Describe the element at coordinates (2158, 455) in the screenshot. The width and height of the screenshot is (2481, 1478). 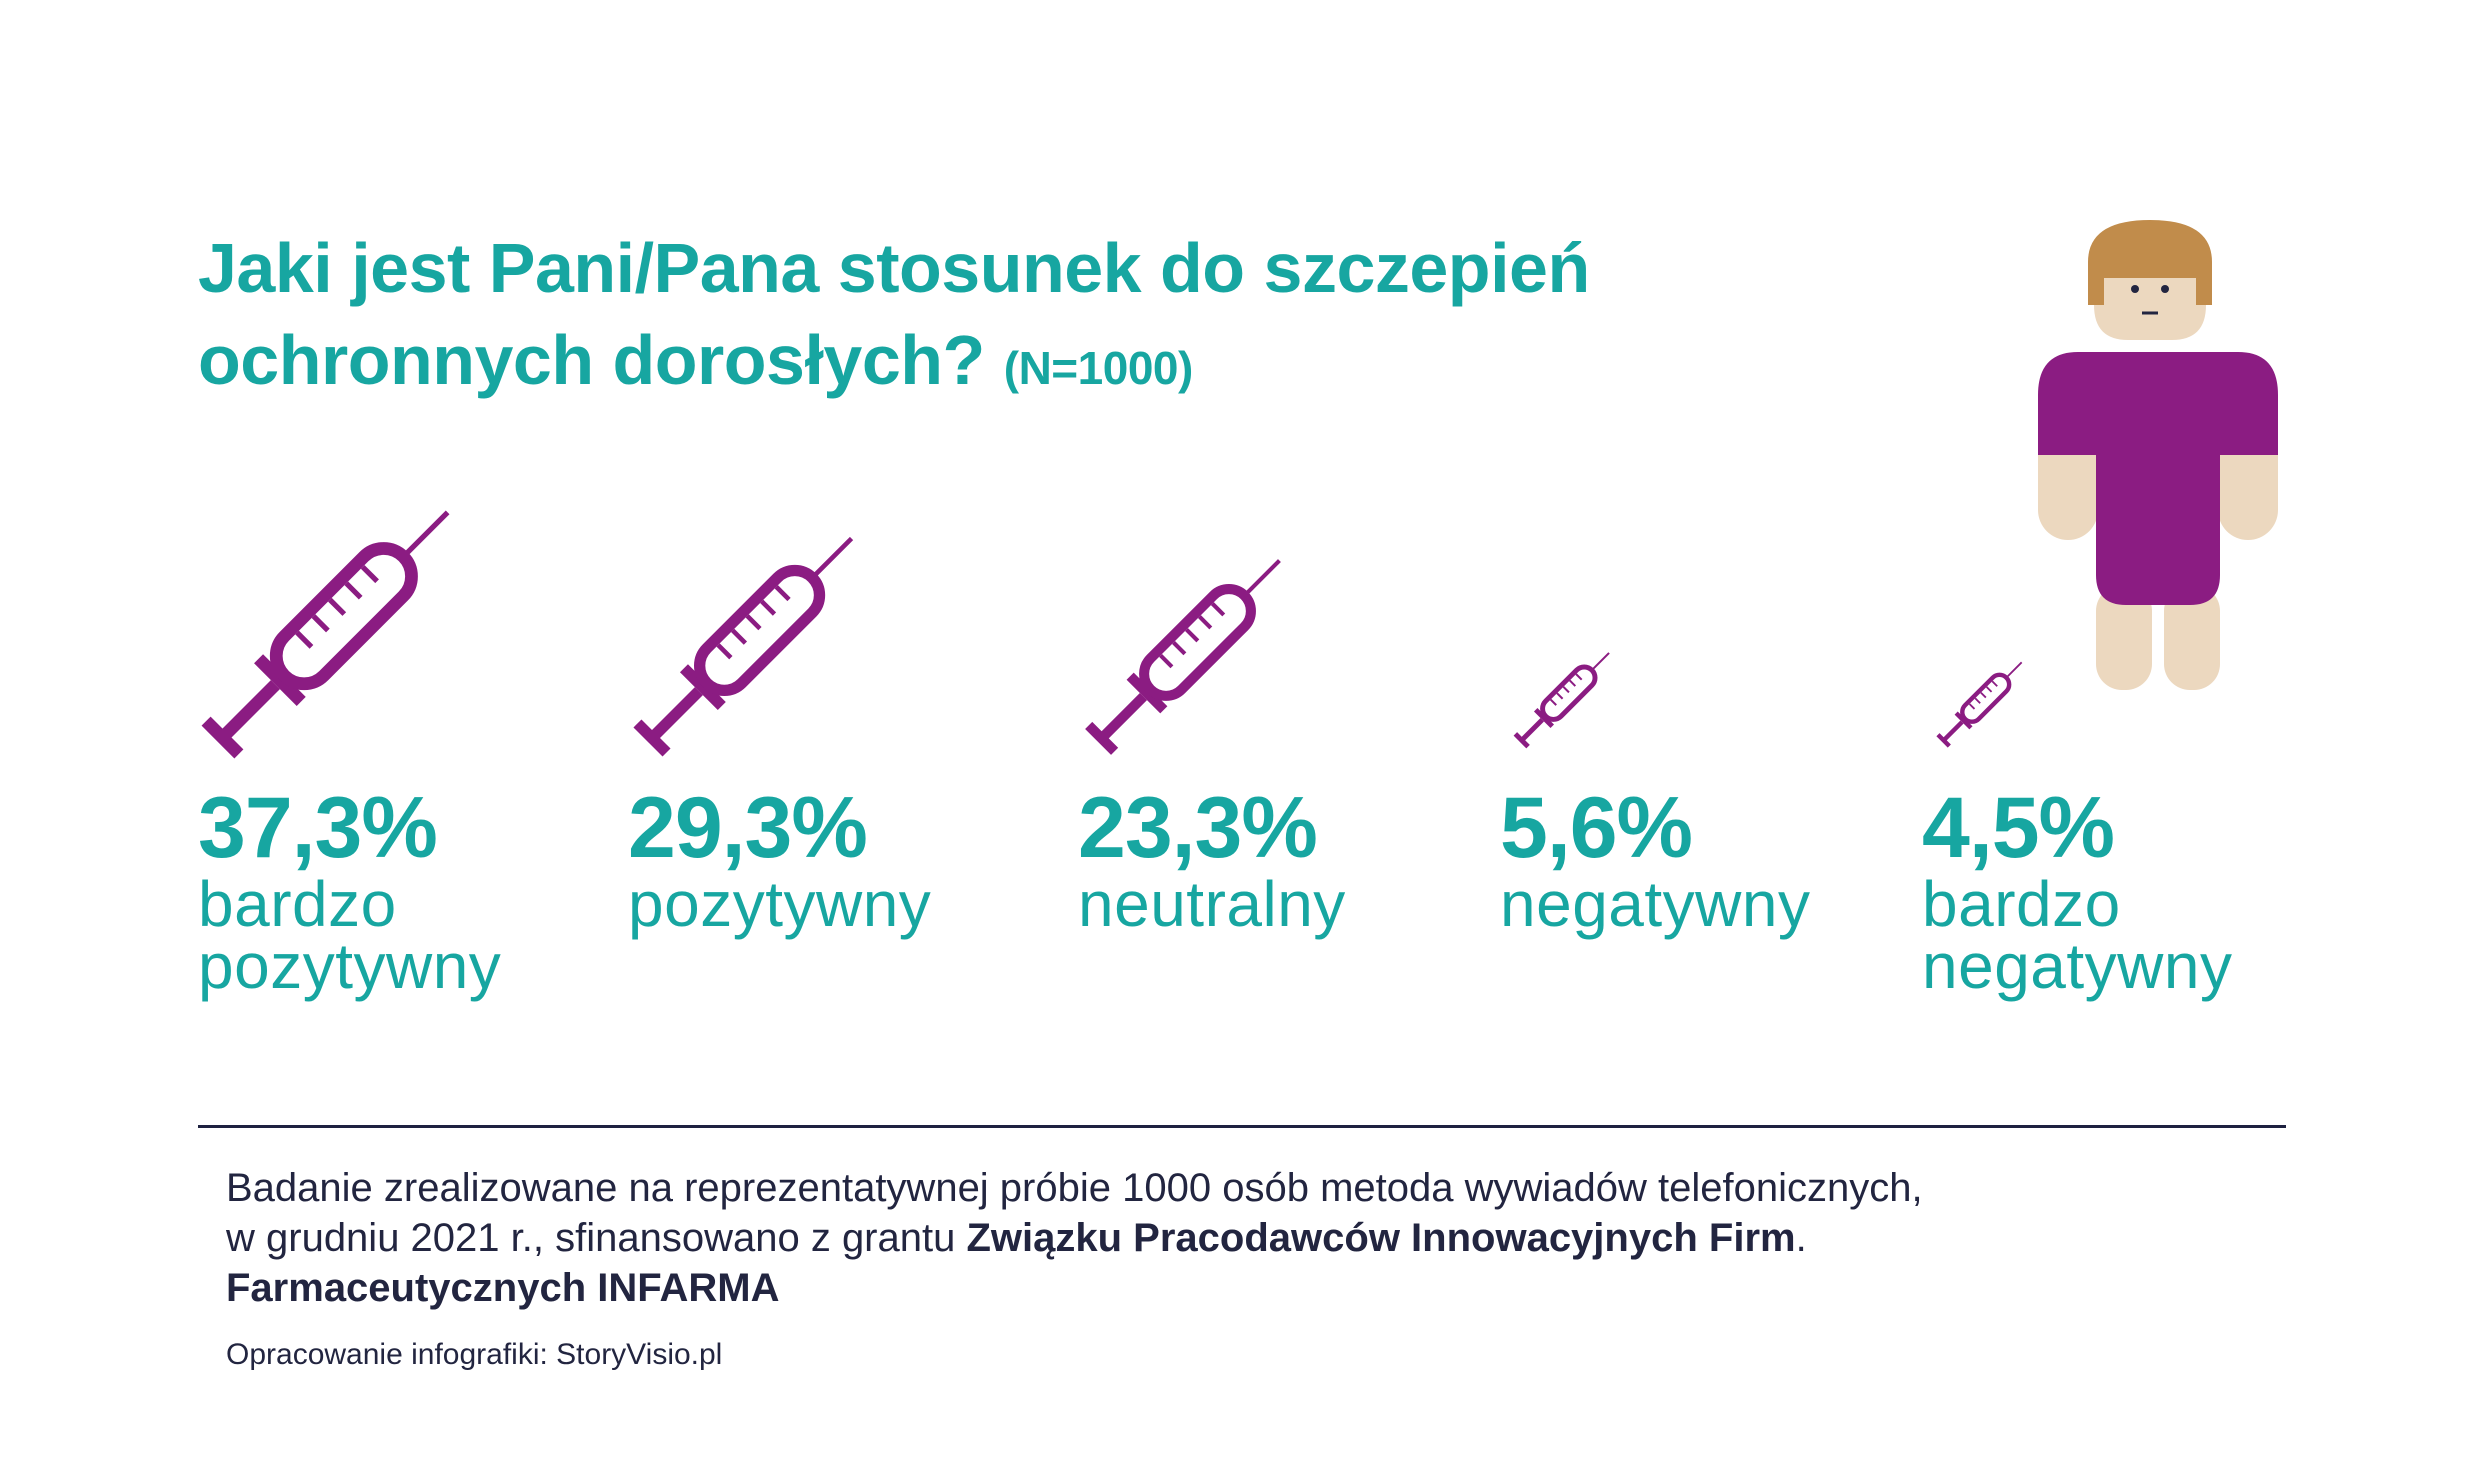
I see `person-icon` at that location.